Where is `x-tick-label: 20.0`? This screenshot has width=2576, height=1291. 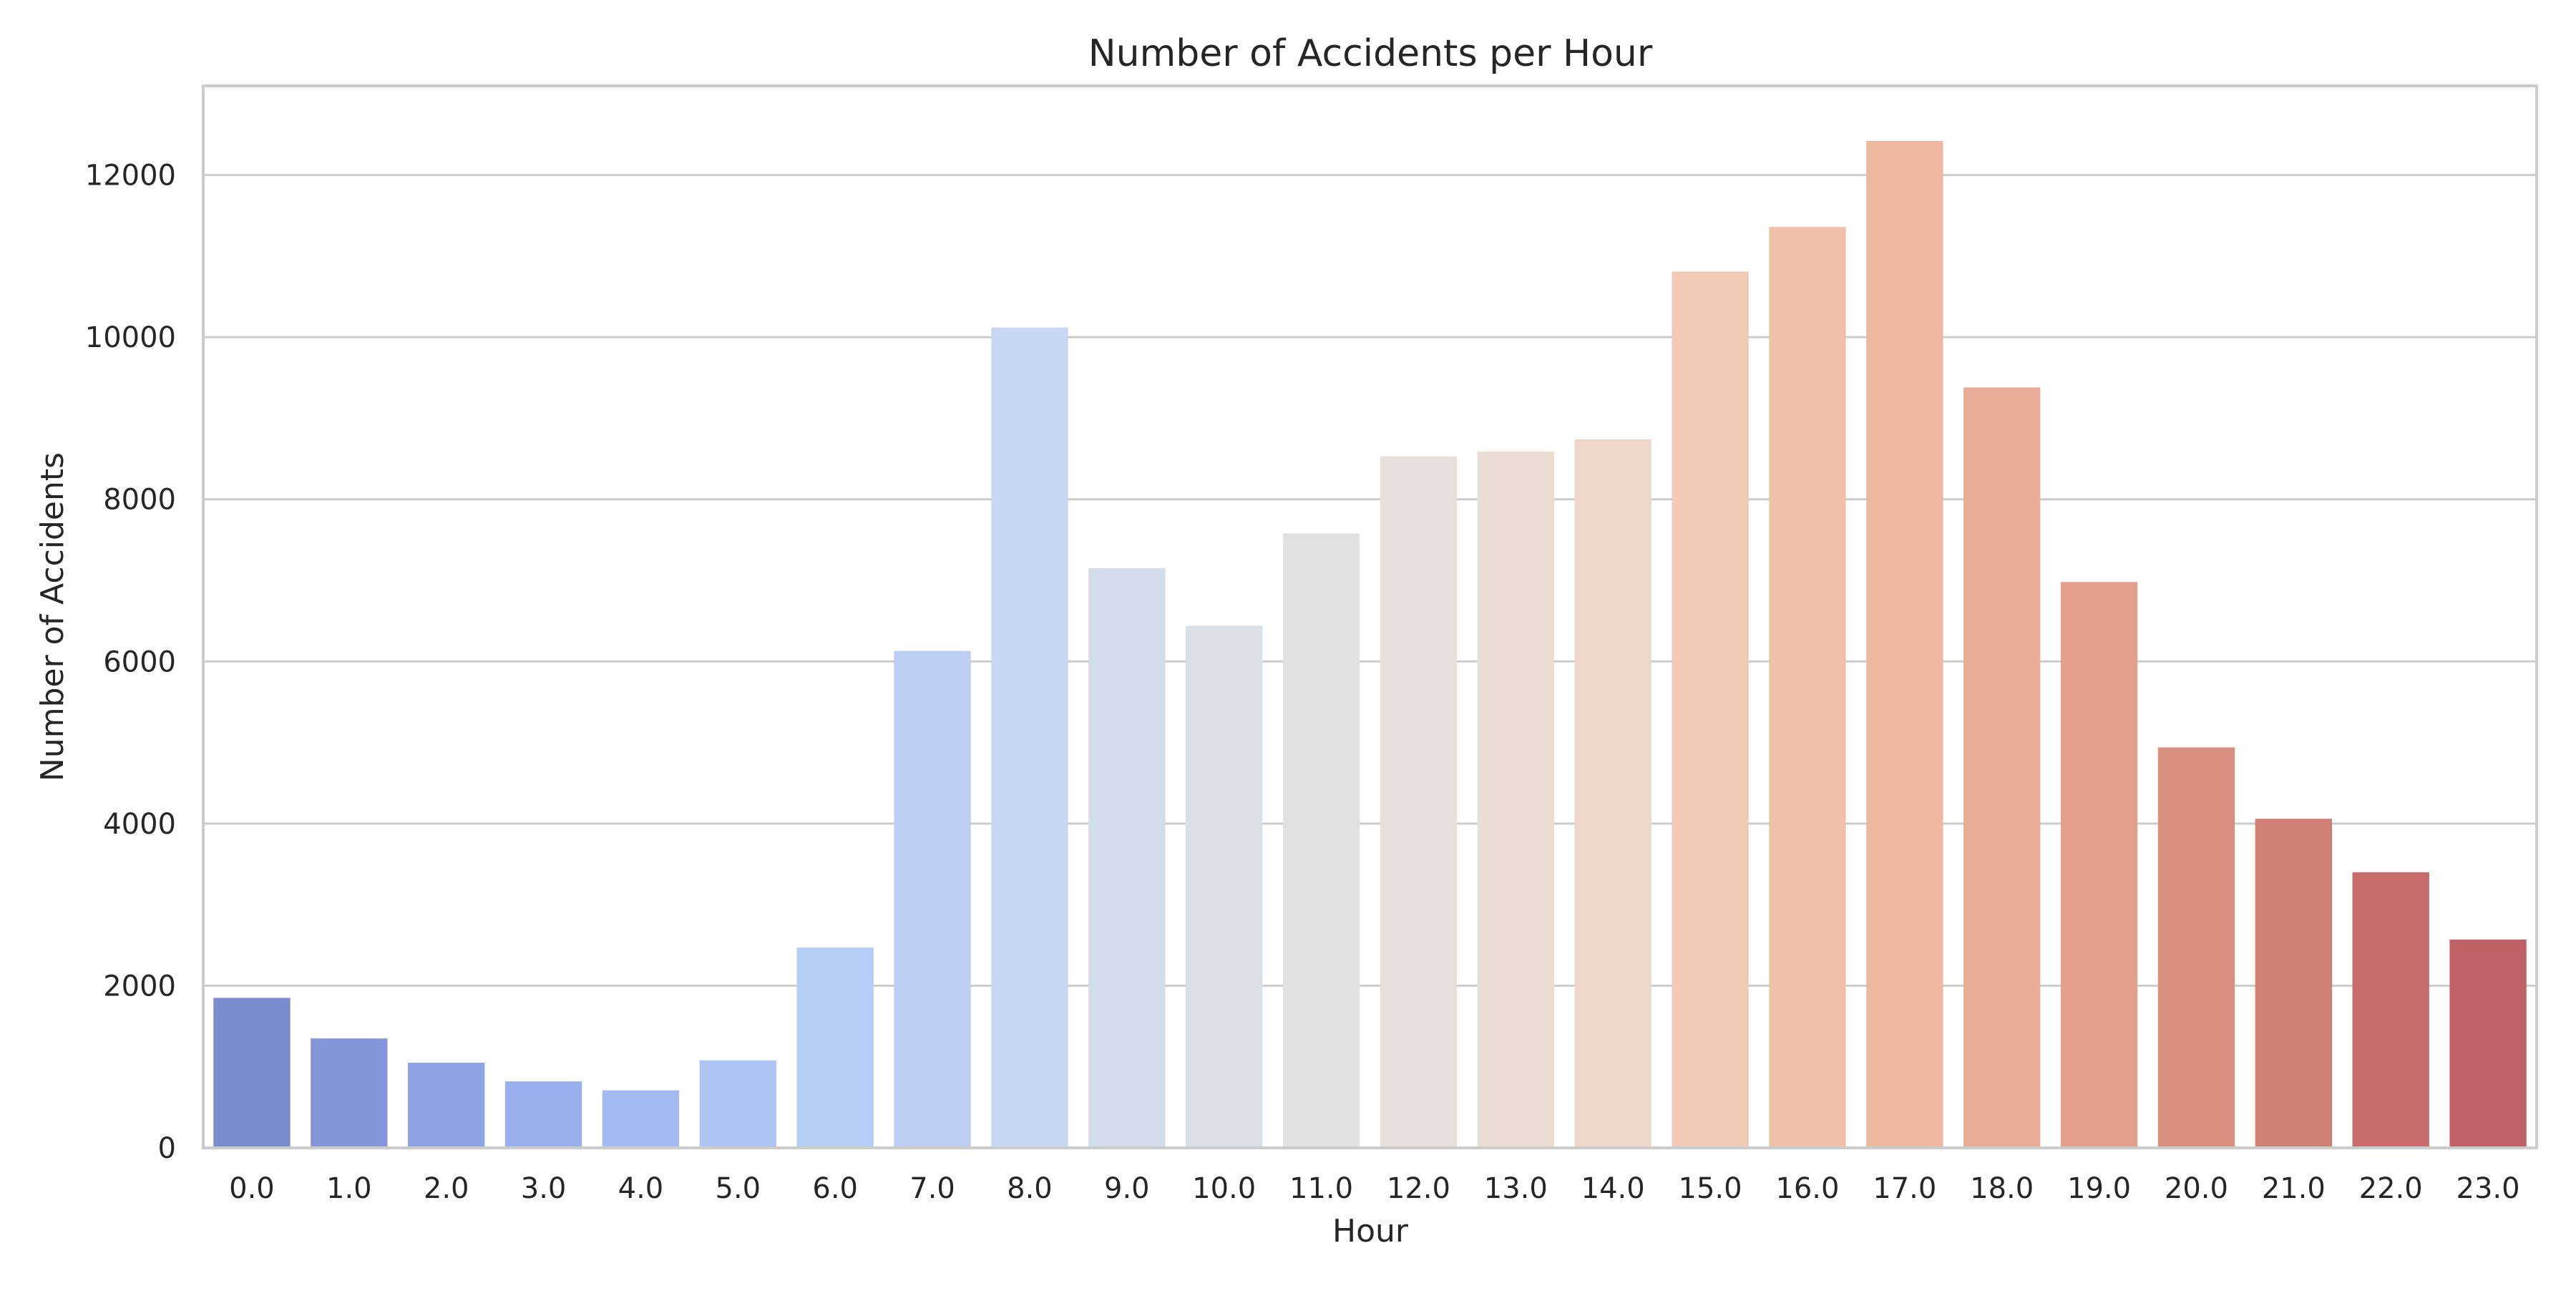 x-tick-label: 20.0 is located at coordinates (2196, 1188).